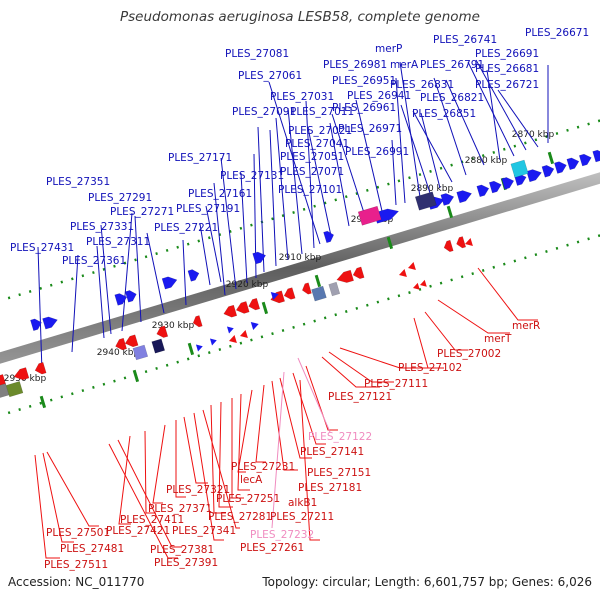 The image size is (600, 600). Describe the element at coordinates (272, 548) in the screenshot. I see `reverse-gene-label: PLES_27261` at that location.